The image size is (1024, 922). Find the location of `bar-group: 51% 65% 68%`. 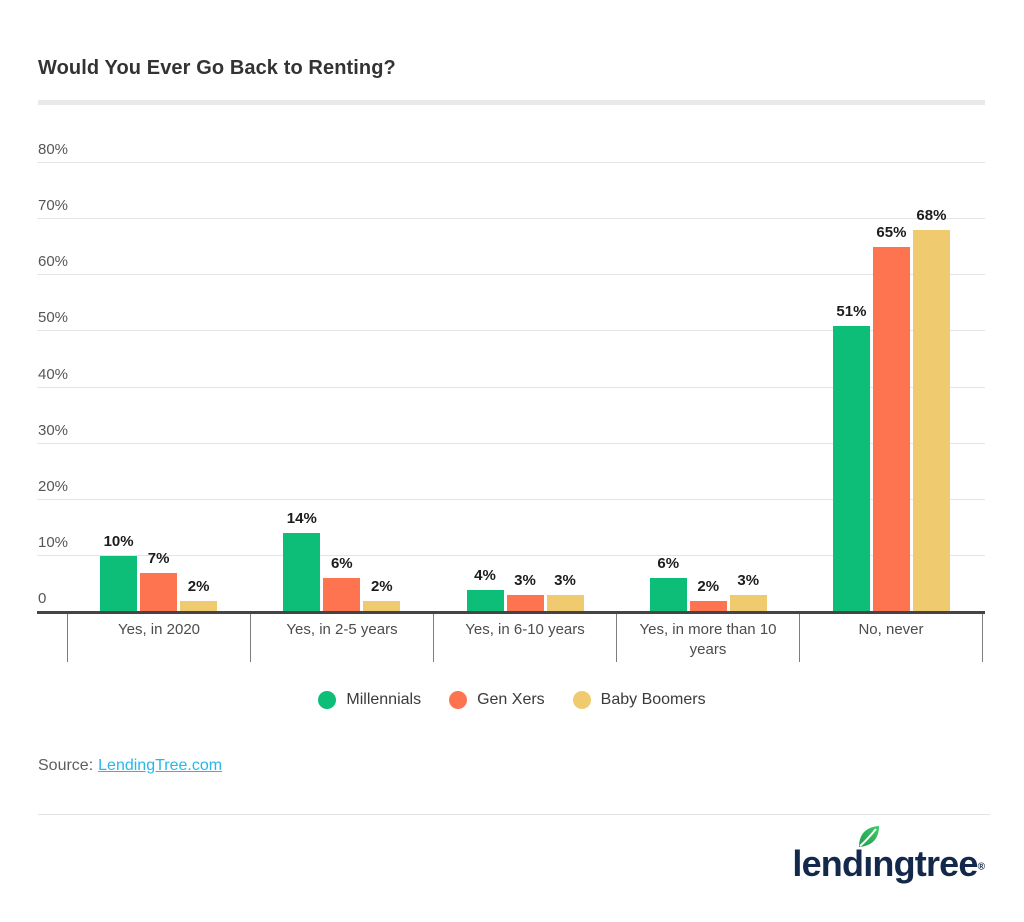

bar-group: 51% 65% 68% is located at coordinates (891, 387).